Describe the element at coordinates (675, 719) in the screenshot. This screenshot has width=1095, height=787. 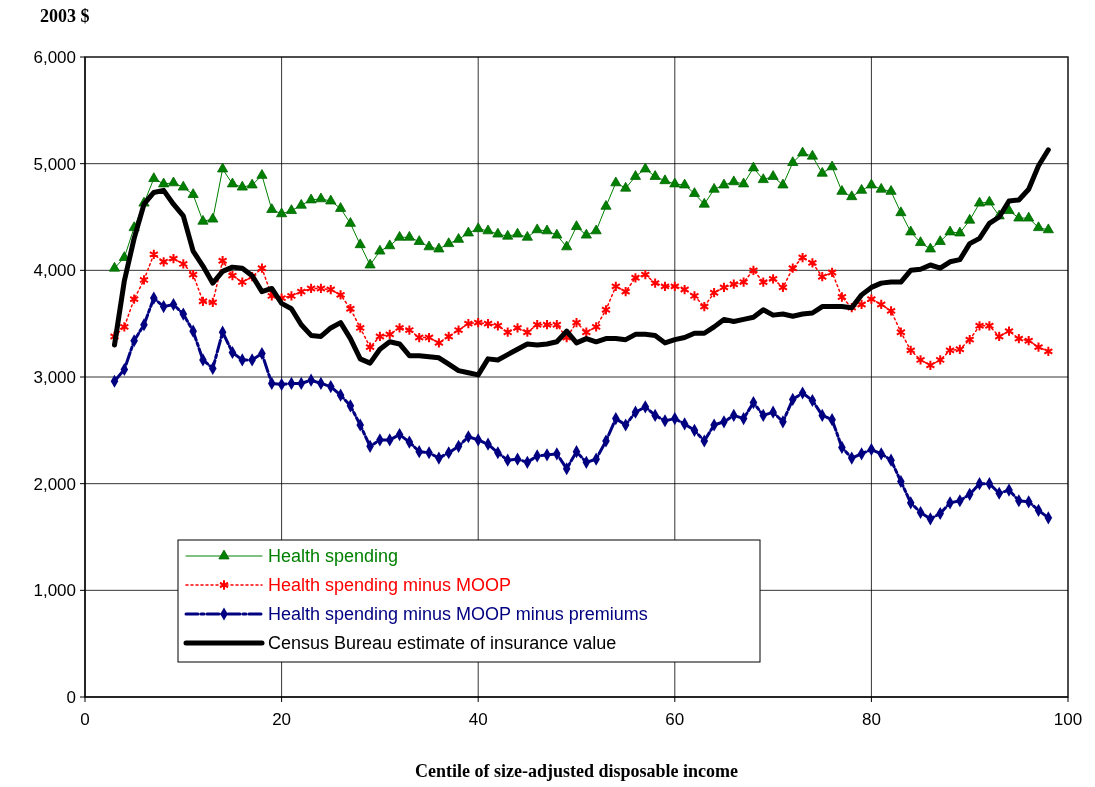
I see `x-tick-label: 60` at that location.